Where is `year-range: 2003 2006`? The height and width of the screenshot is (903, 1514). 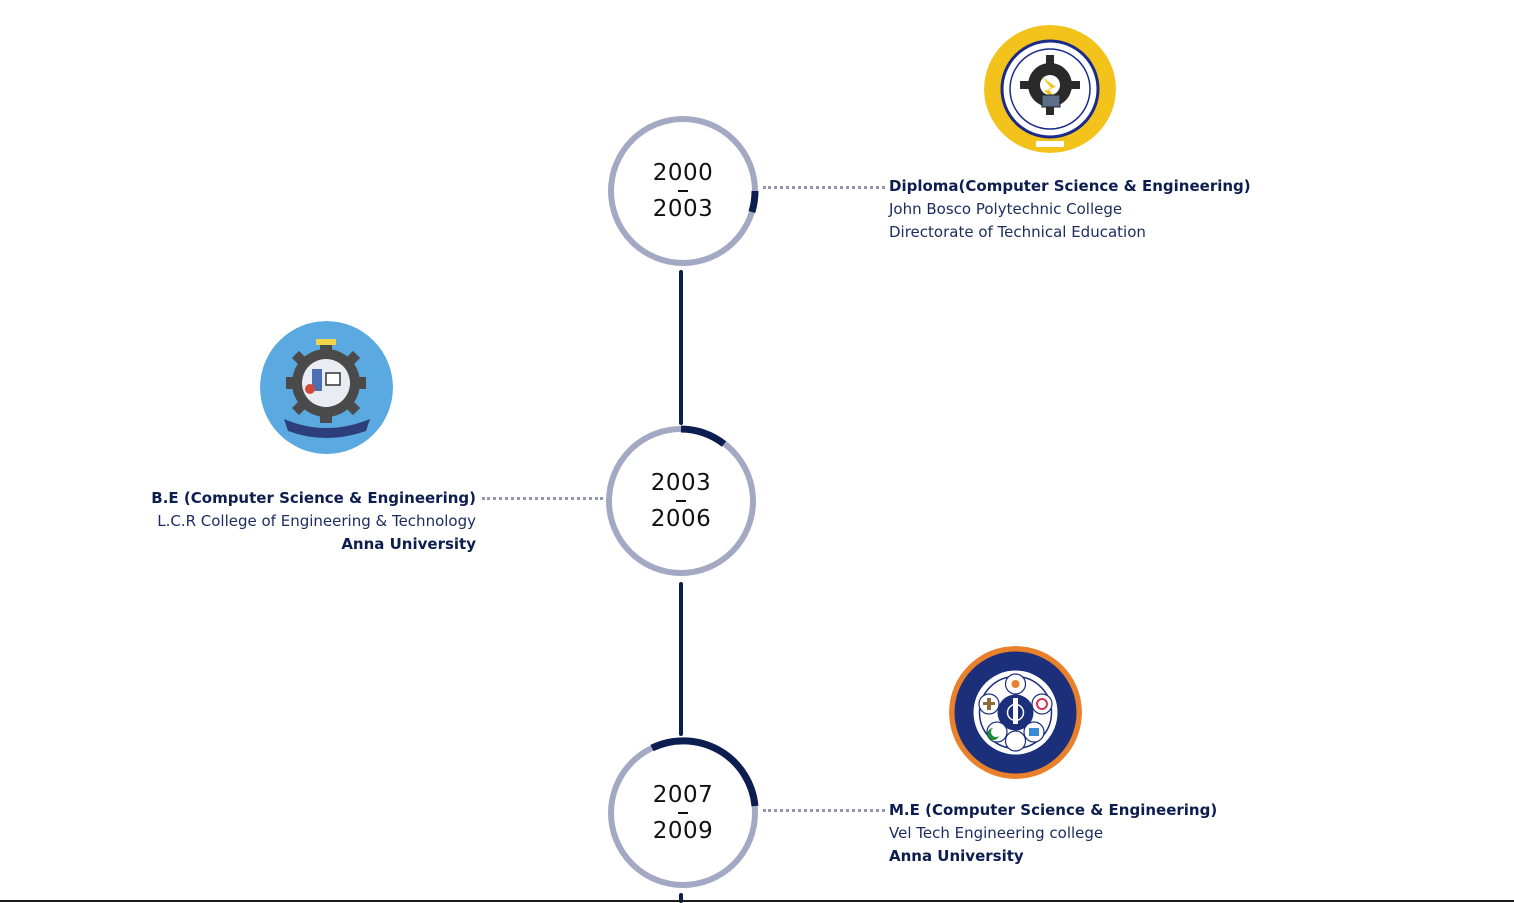
year-range: 2003 2006 is located at coordinates (681, 501).